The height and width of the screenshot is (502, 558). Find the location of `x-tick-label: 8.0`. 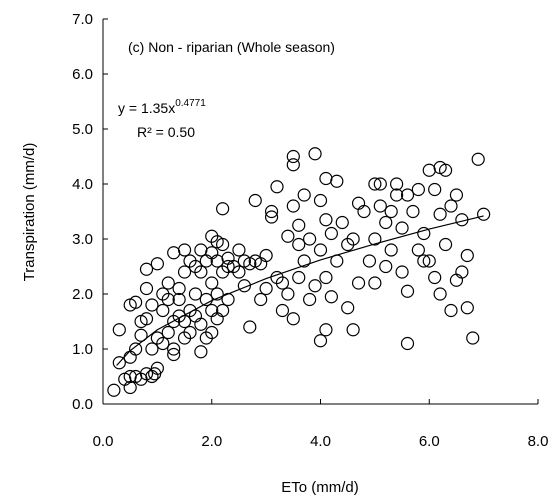

x-tick-label: 8.0 is located at coordinates (538, 441).